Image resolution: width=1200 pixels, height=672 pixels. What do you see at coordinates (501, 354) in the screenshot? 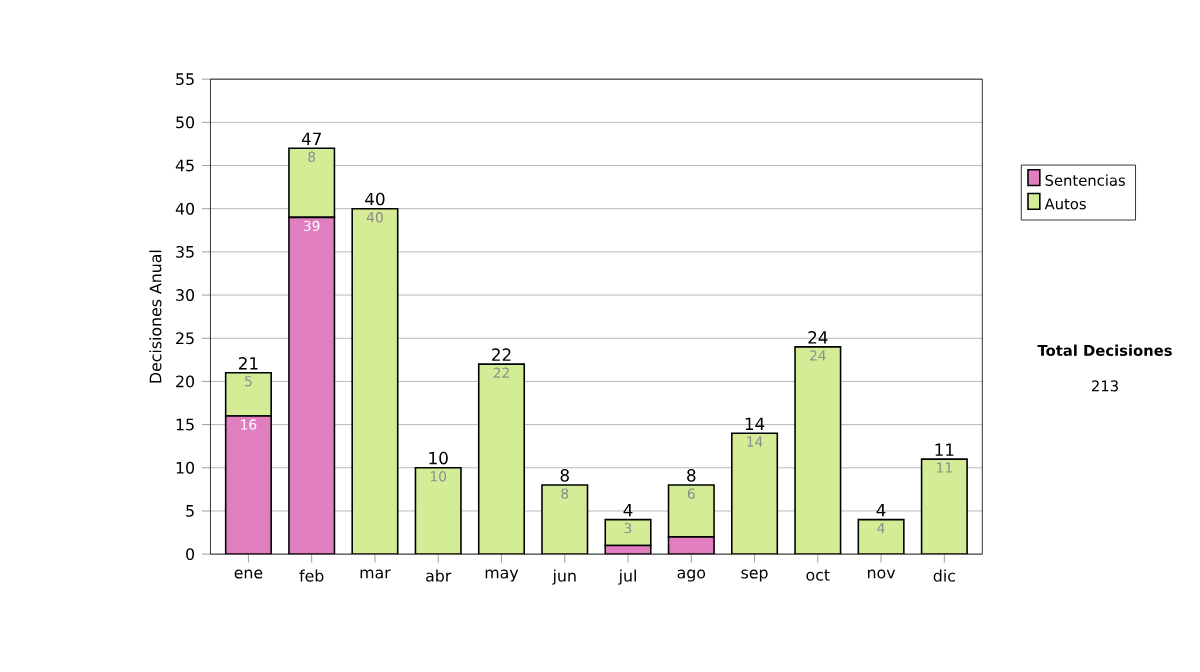
I see `total-label: 22` at bounding box center [501, 354].